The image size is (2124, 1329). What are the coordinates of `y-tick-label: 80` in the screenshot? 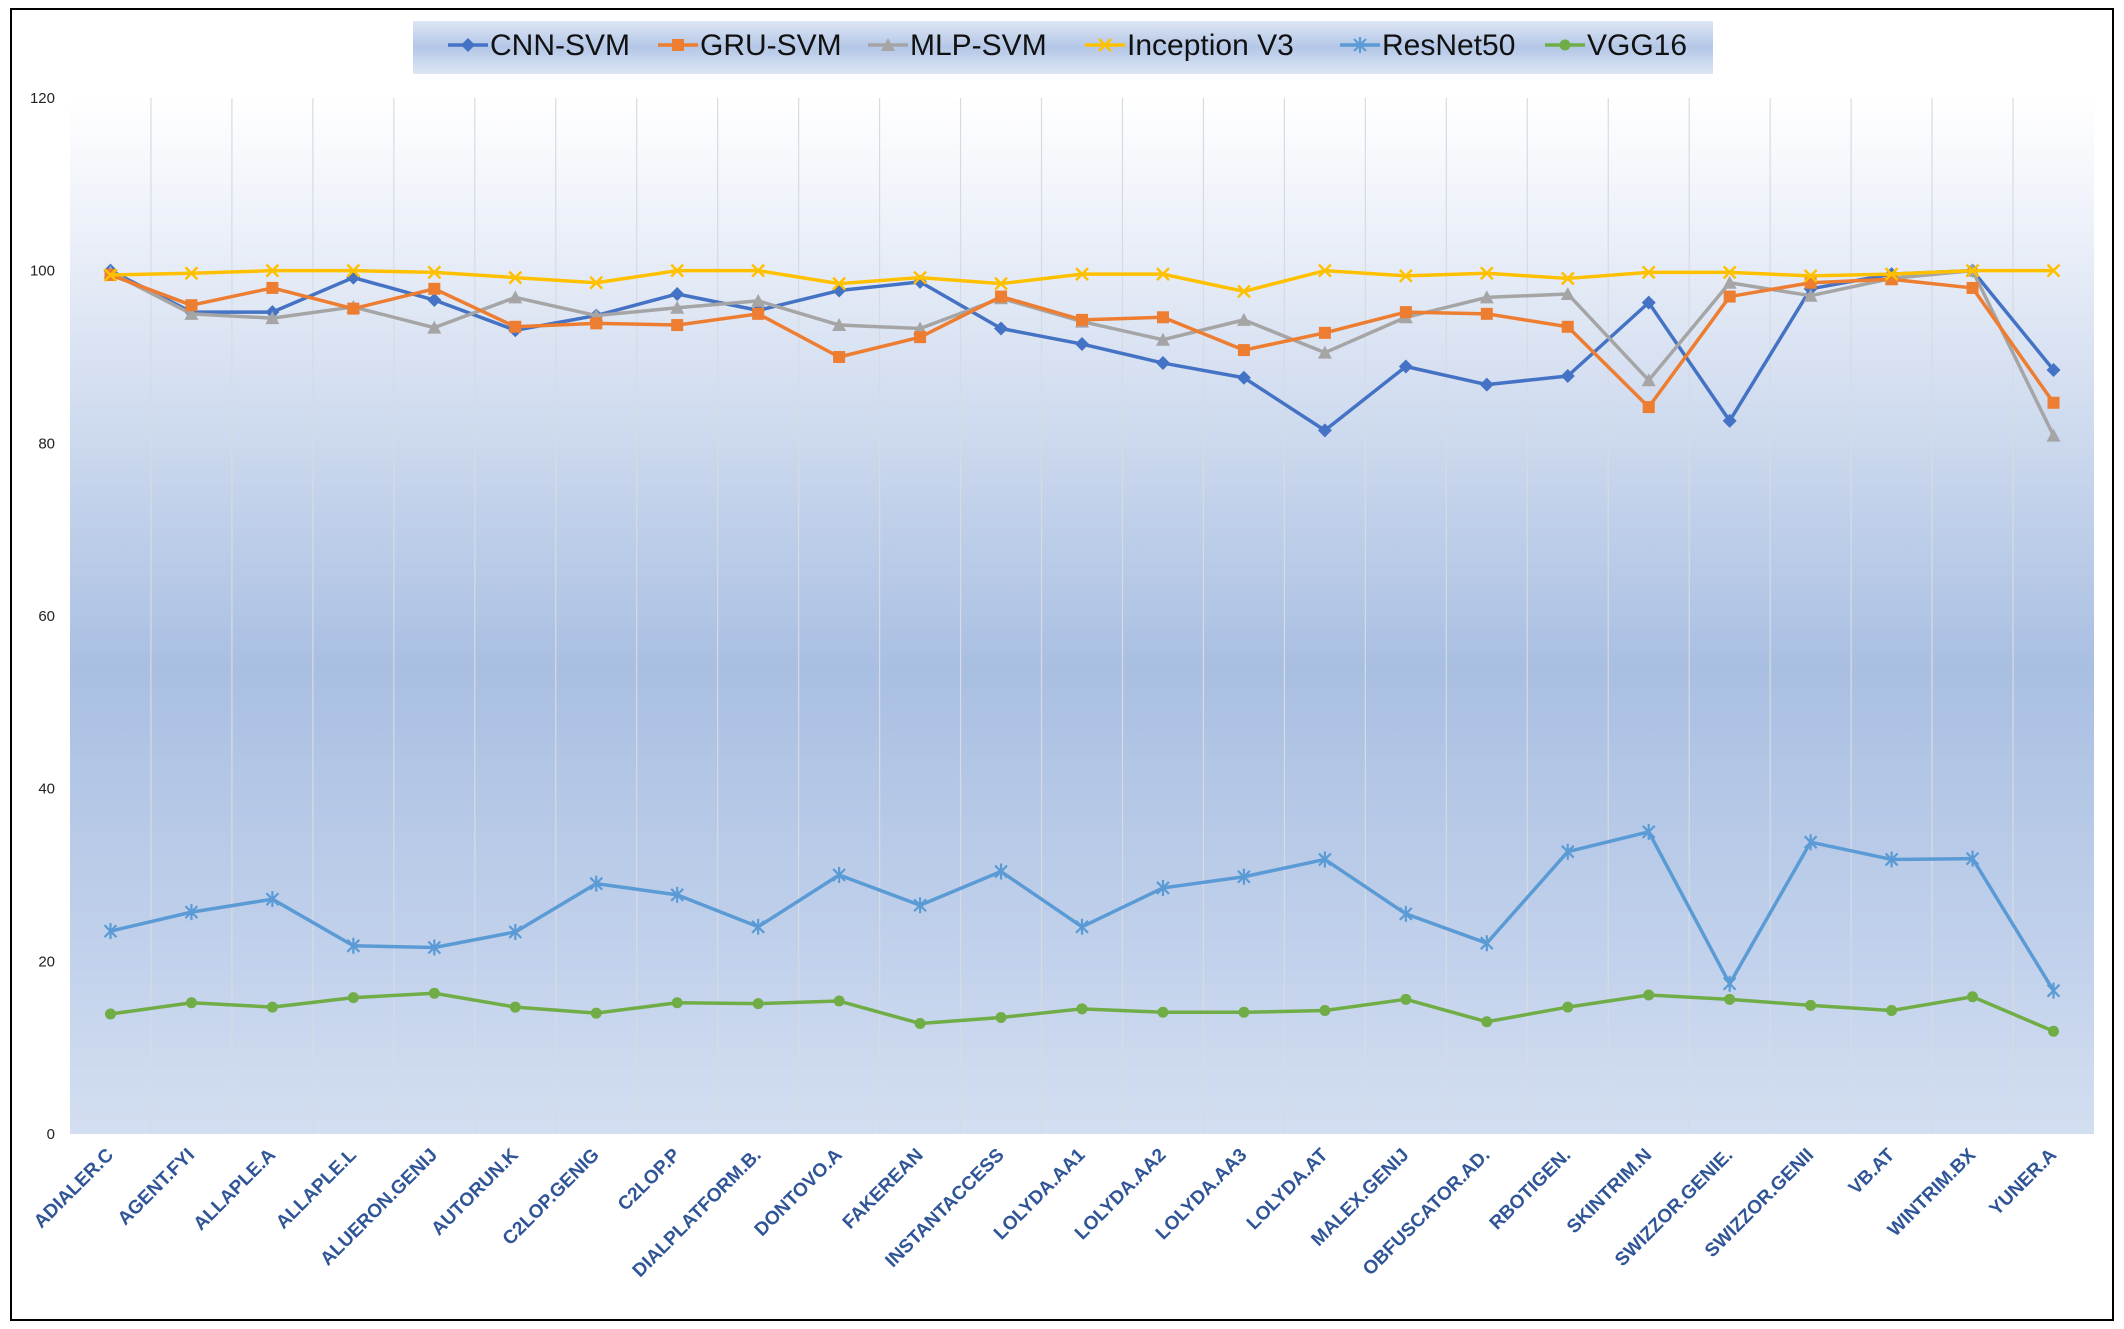 It's located at (46, 443).